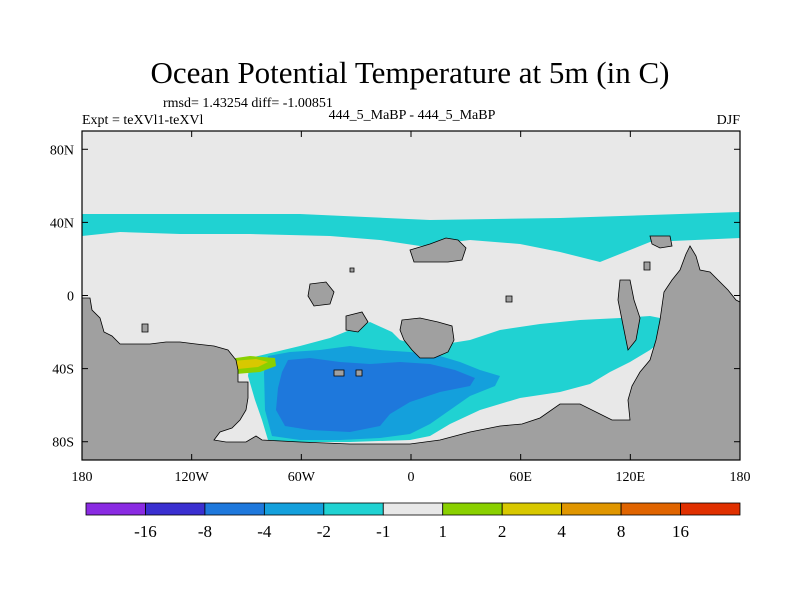 The image size is (800, 600). What do you see at coordinates (192, 477) in the screenshot?
I see `x-tick-label: 120W` at bounding box center [192, 477].